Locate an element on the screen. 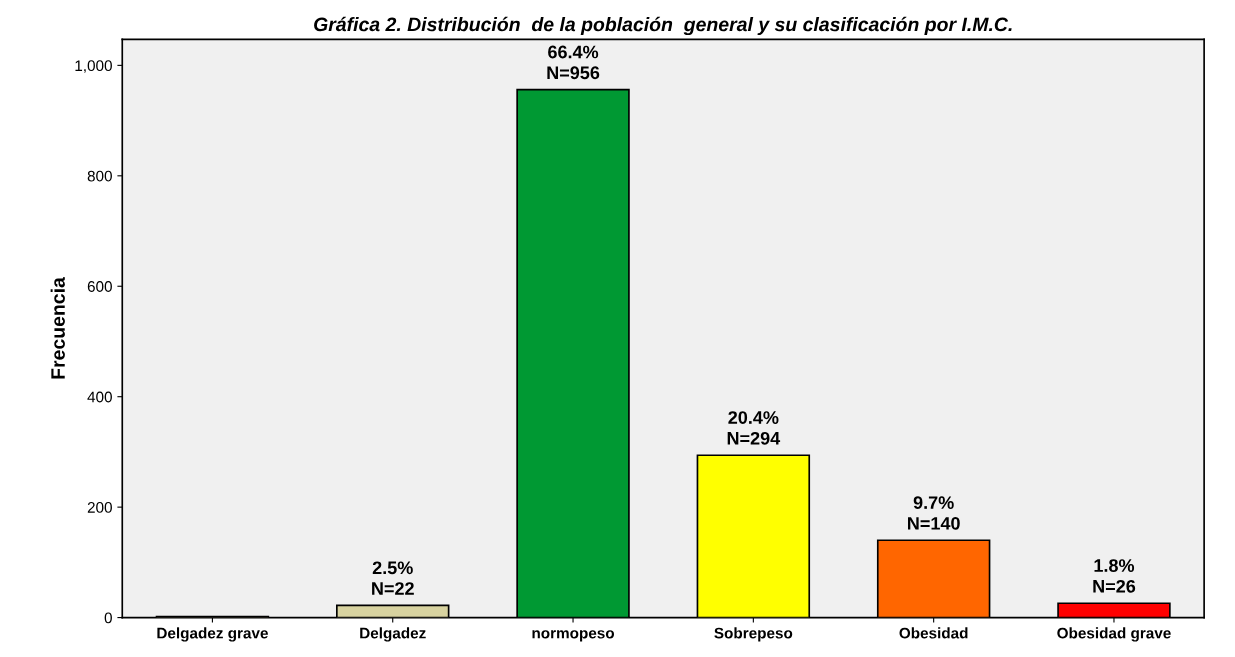 The width and height of the screenshot is (1235, 657). x-tick-label: Obesidad is located at coordinates (933, 633).